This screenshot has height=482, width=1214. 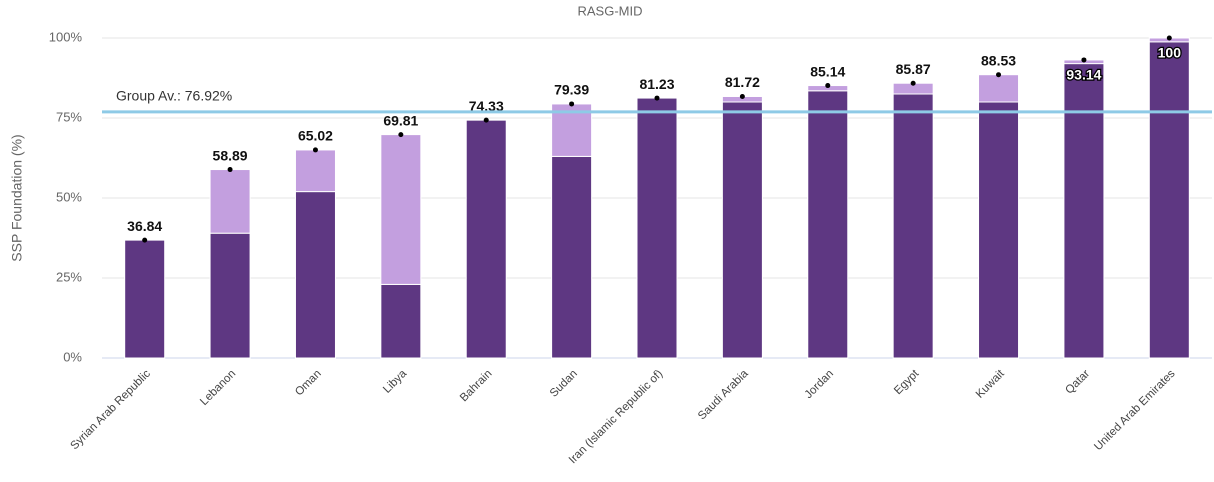 I want to click on total-label: 88.53, so click(x=998, y=60).